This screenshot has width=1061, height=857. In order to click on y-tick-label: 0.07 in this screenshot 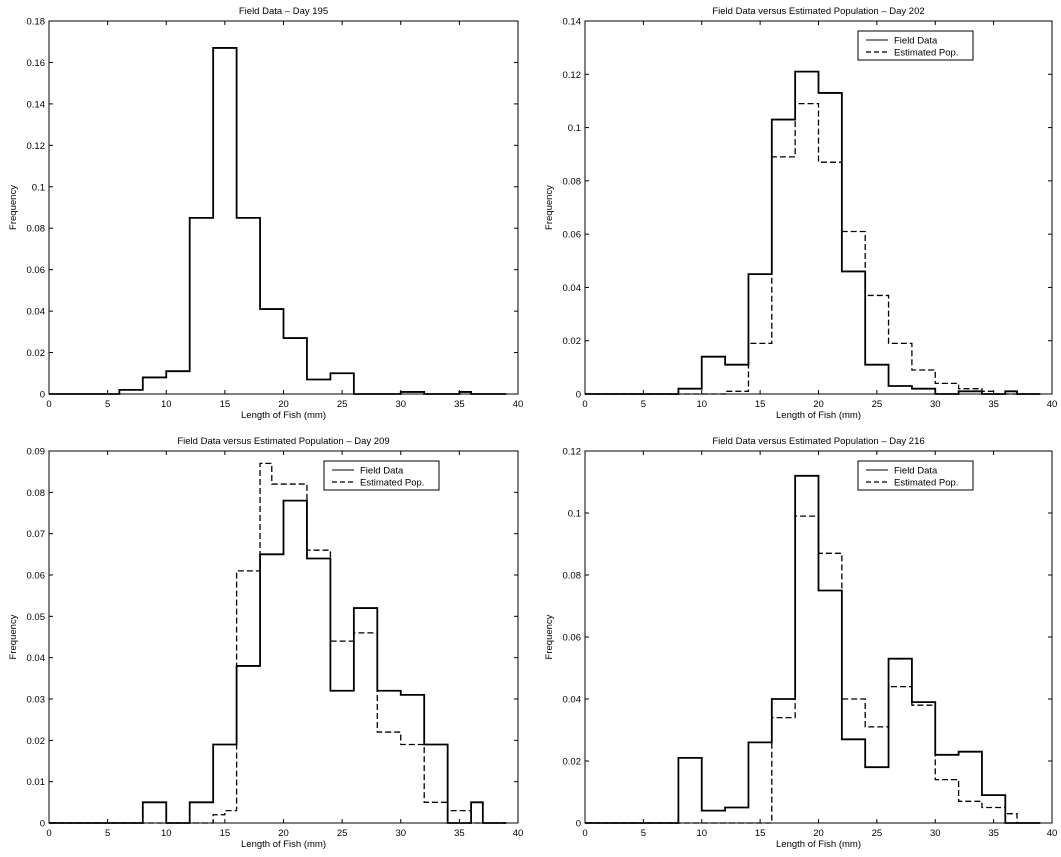, I will do `click(36, 534)`.